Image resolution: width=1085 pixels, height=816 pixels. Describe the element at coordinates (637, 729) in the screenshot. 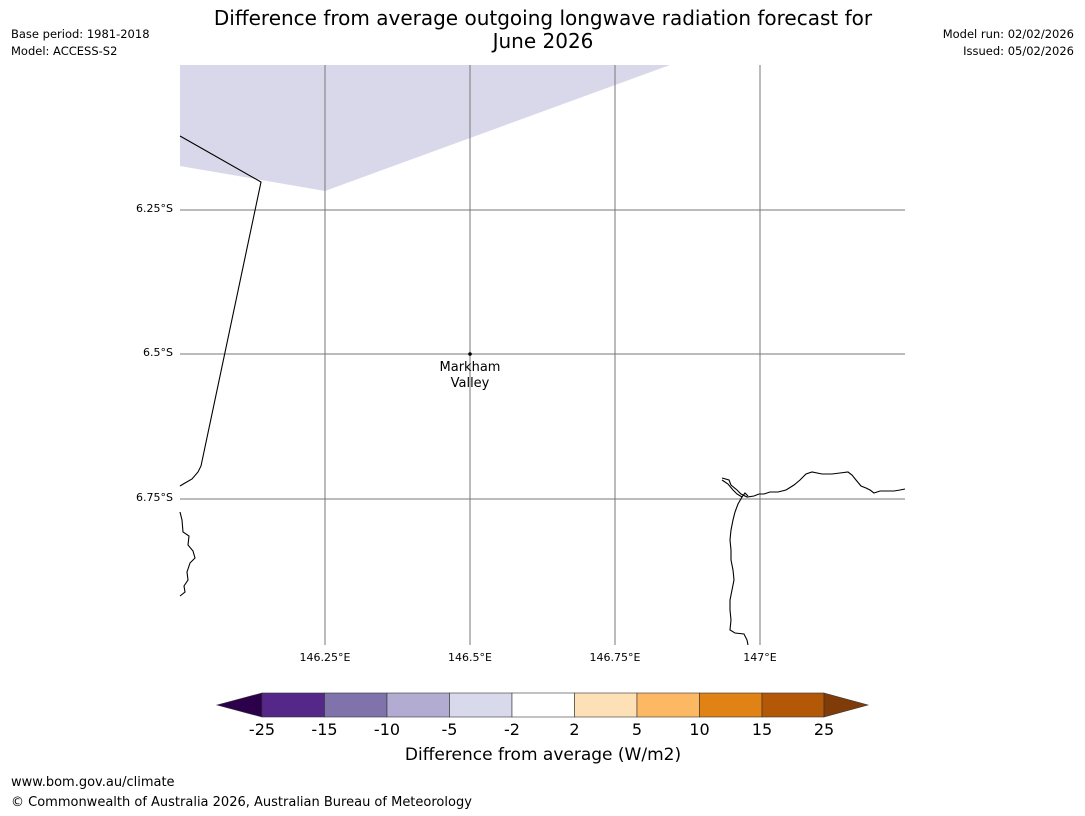

I see `colorbar-tick: 5` at that location.